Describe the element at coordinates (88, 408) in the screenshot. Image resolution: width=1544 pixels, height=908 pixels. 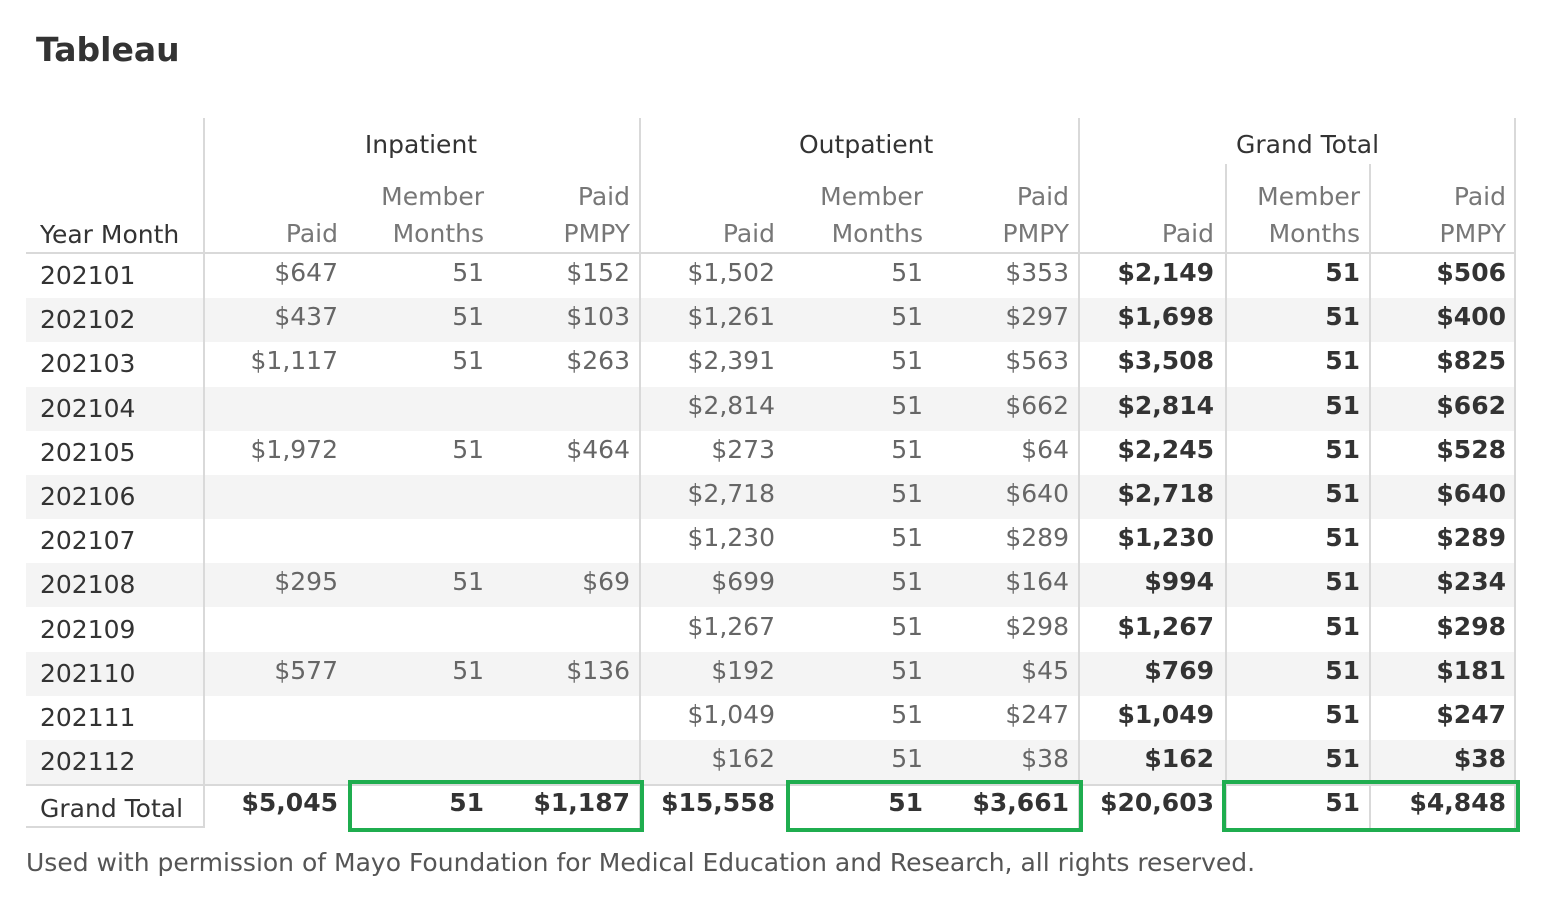
I see `row-label: 202104` at that location.